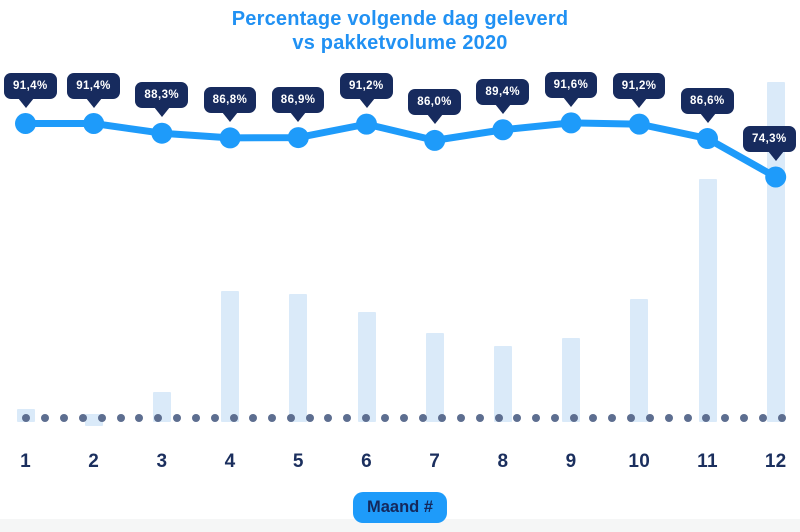 The width and height of the screenshot is (800, 532). I want to click on data-label-month-1: 91,4%, so click(30, 90).